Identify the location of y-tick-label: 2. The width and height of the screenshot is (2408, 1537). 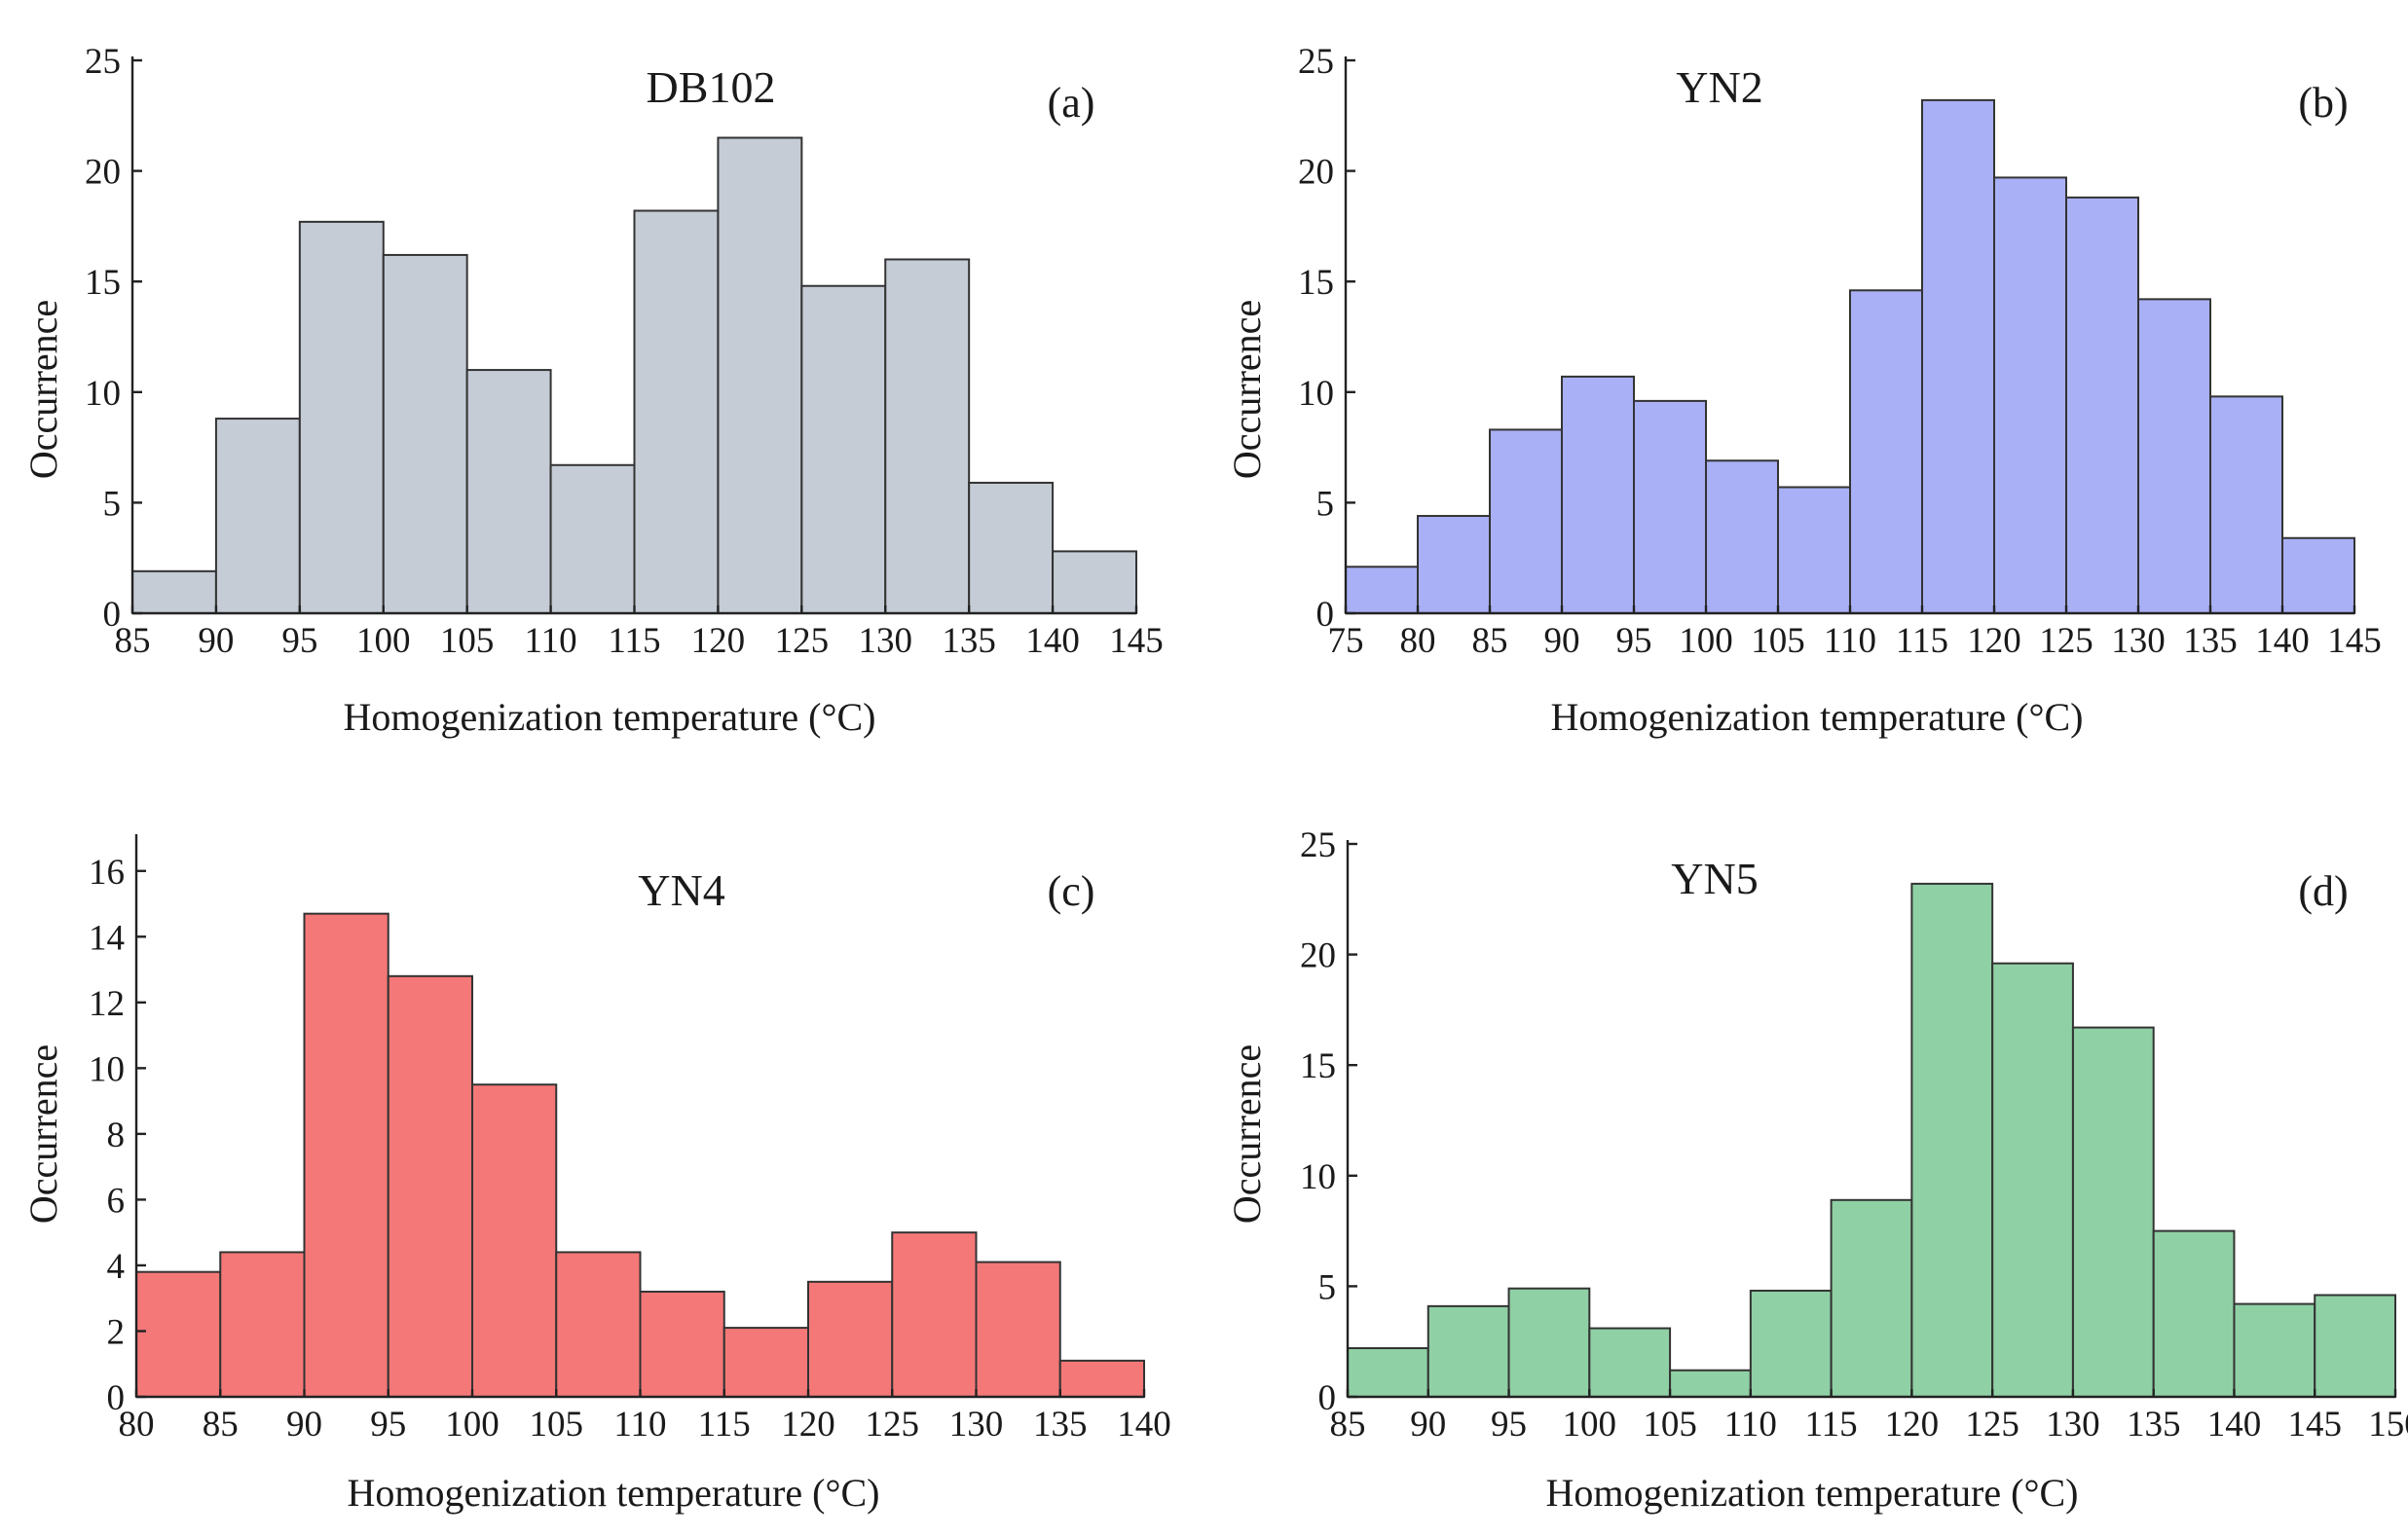
(117, 1332).